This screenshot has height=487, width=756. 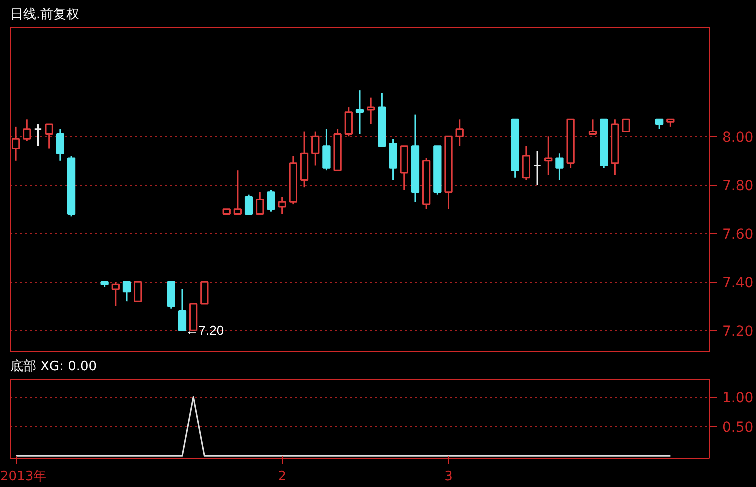 What do you see at coordinates (448, 477) in the screenshot?
I see `x-tick-label: 3` at bounding box center [448, 477].